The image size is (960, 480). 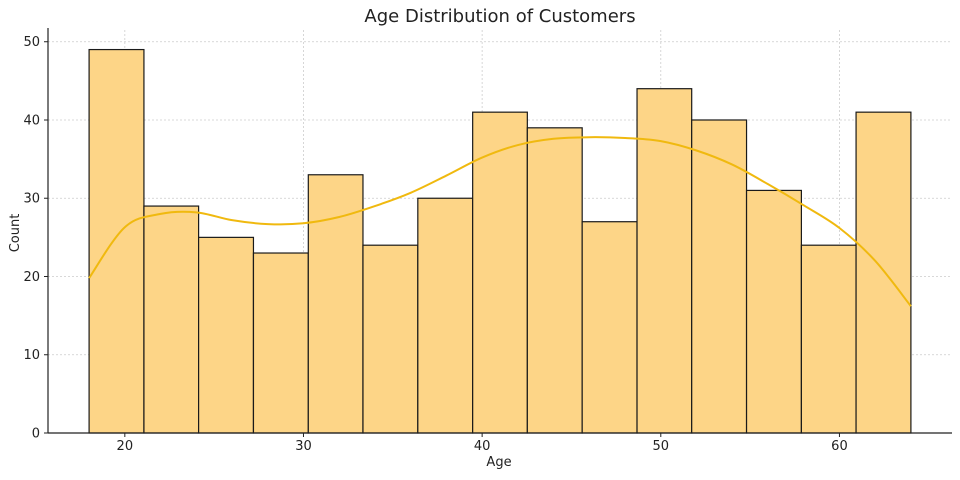 What do you see at coordinates (15, 233) in the screenshot?
I see `y-axis-label: Count` at bounding box center [15, 233].